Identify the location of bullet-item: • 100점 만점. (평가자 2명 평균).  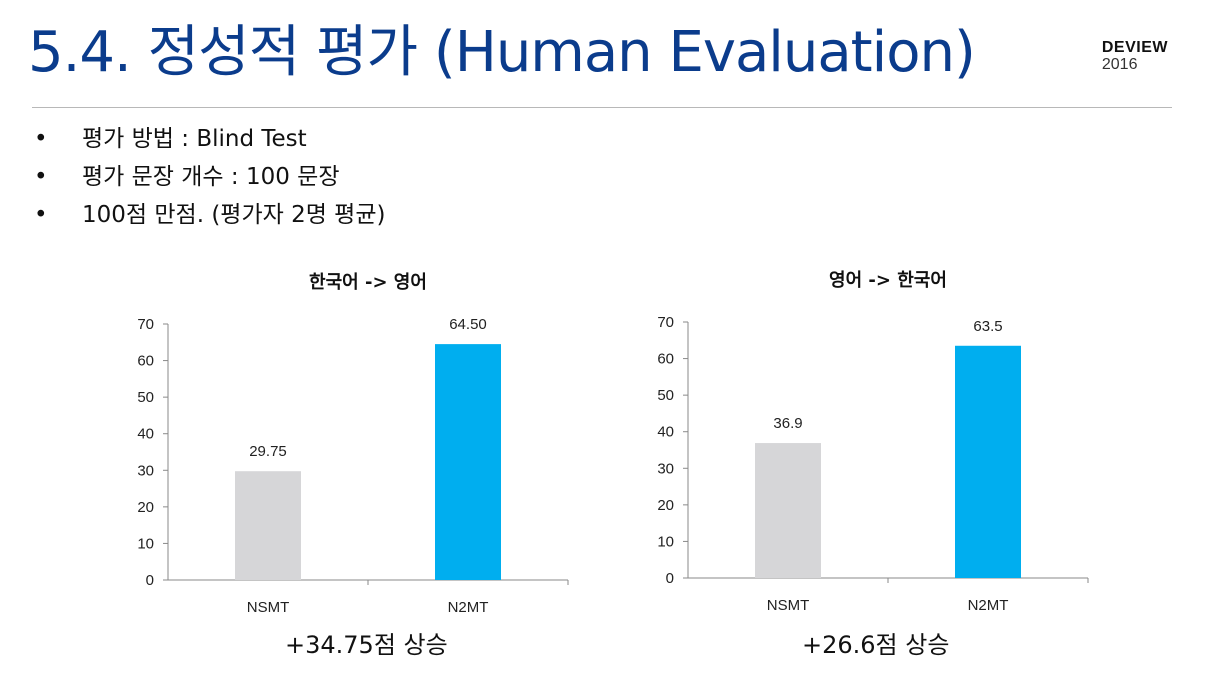
(208, 215).